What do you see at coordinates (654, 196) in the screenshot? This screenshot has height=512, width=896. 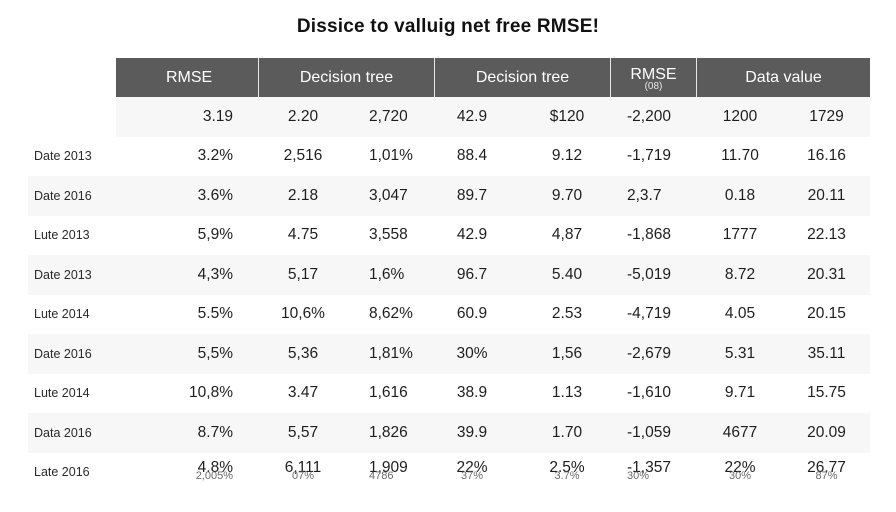 I see `table-cell: 2,3.7` at bounding box center [654, 196].